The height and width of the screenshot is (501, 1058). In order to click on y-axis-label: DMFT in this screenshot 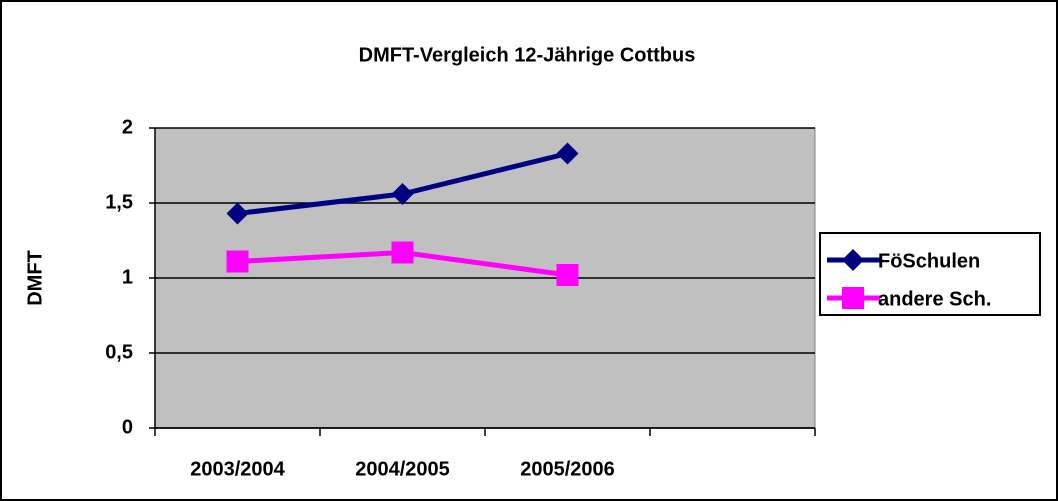, I will do `click(35, 278)`.